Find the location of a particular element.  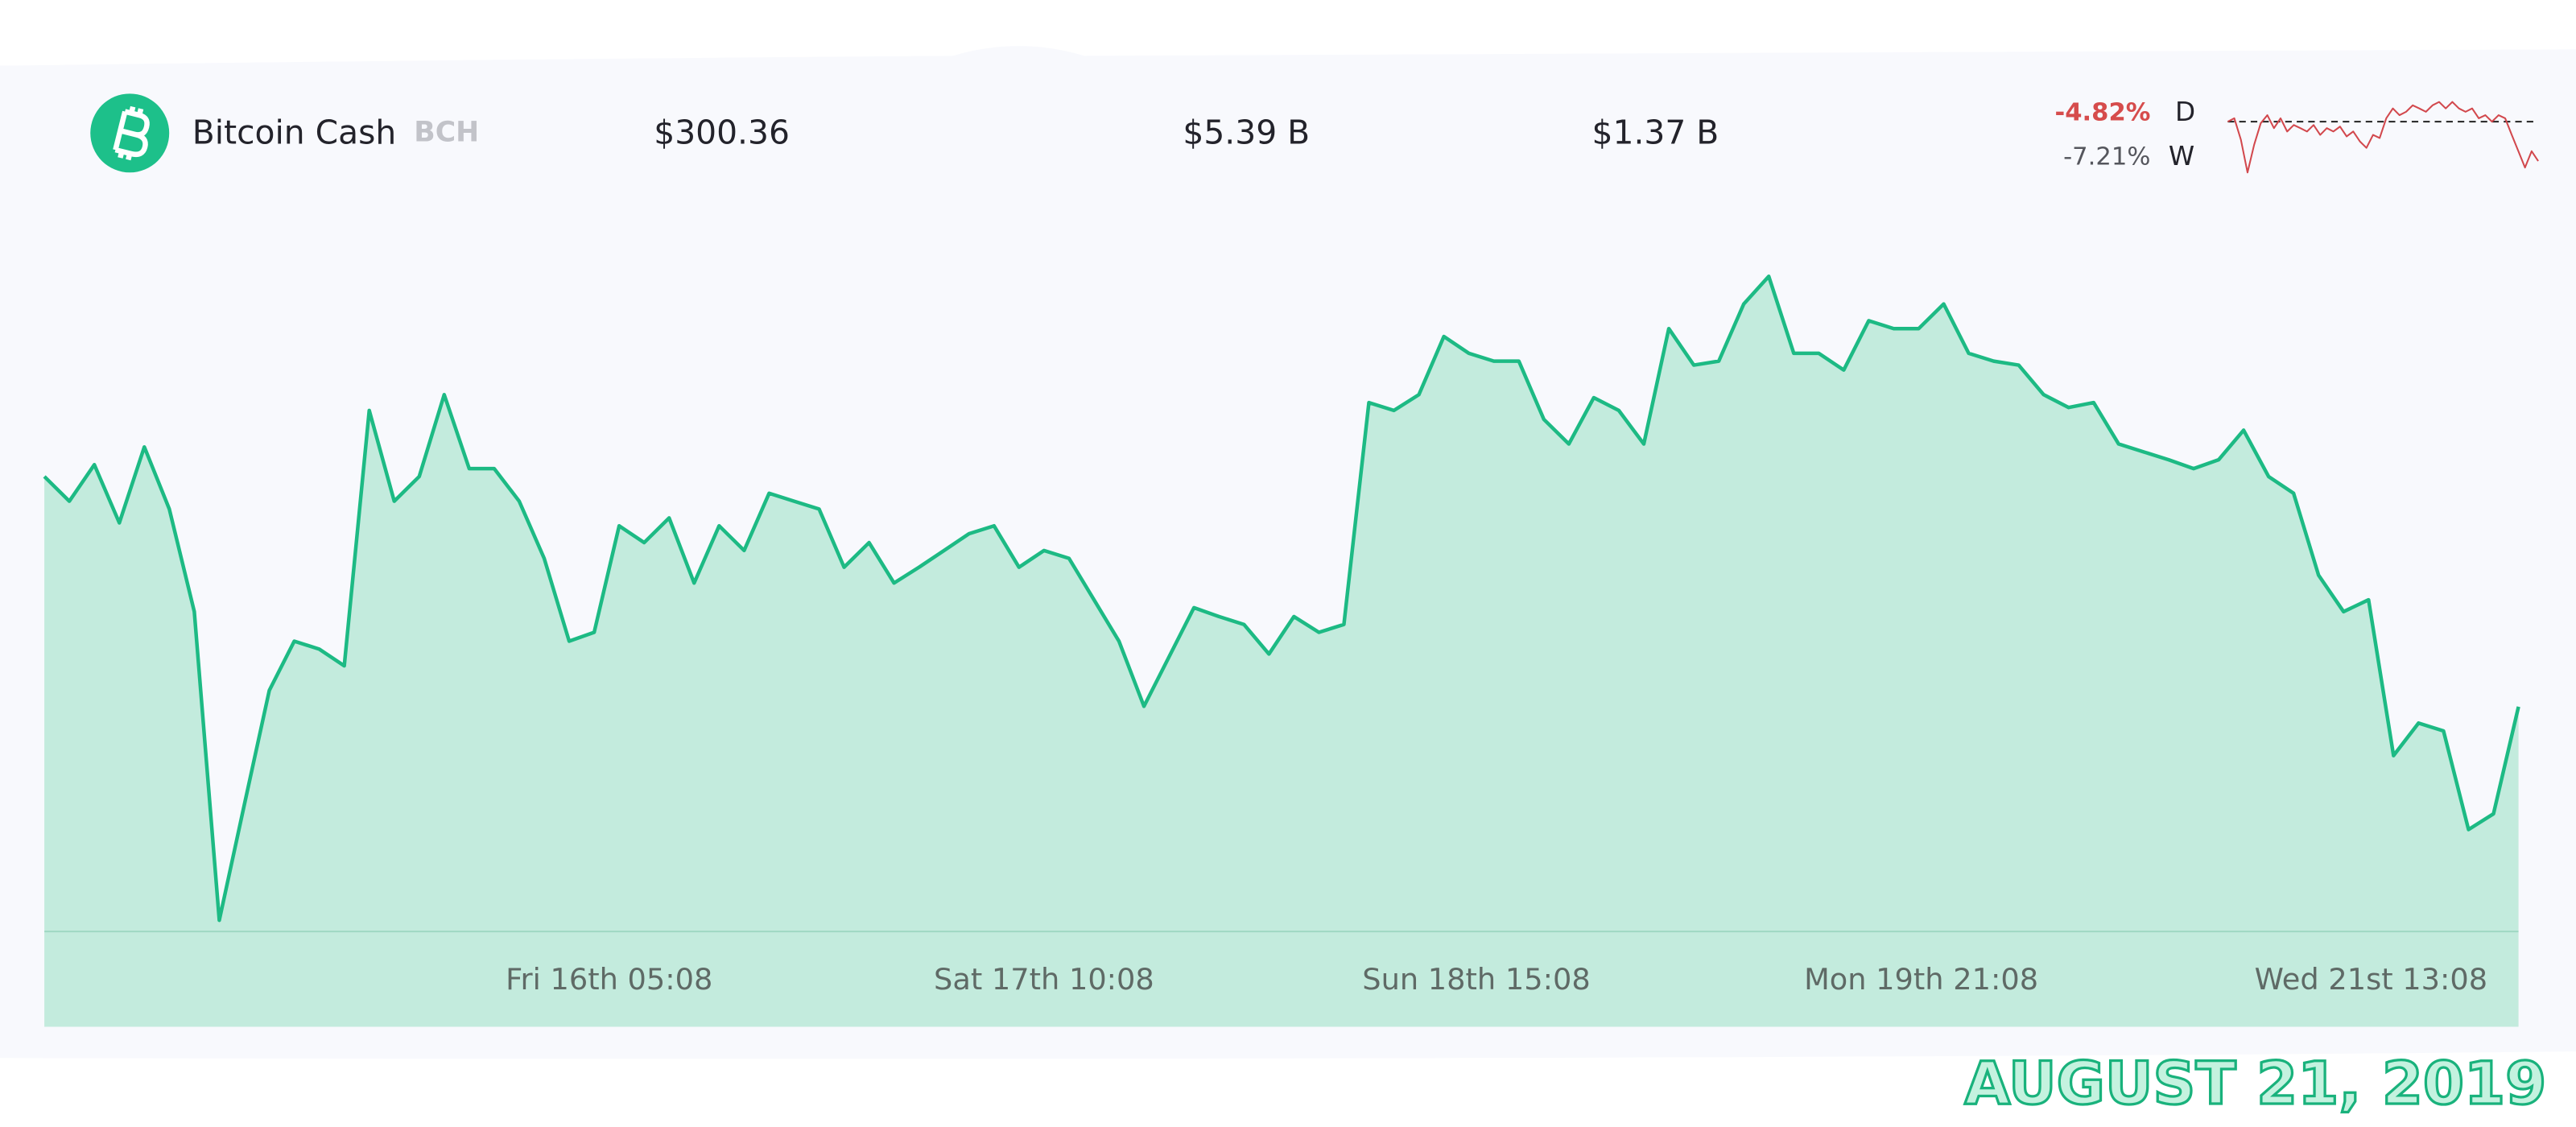

x-tick-label: Sat 17th 10:08 is located at coordinates (1044, 979).